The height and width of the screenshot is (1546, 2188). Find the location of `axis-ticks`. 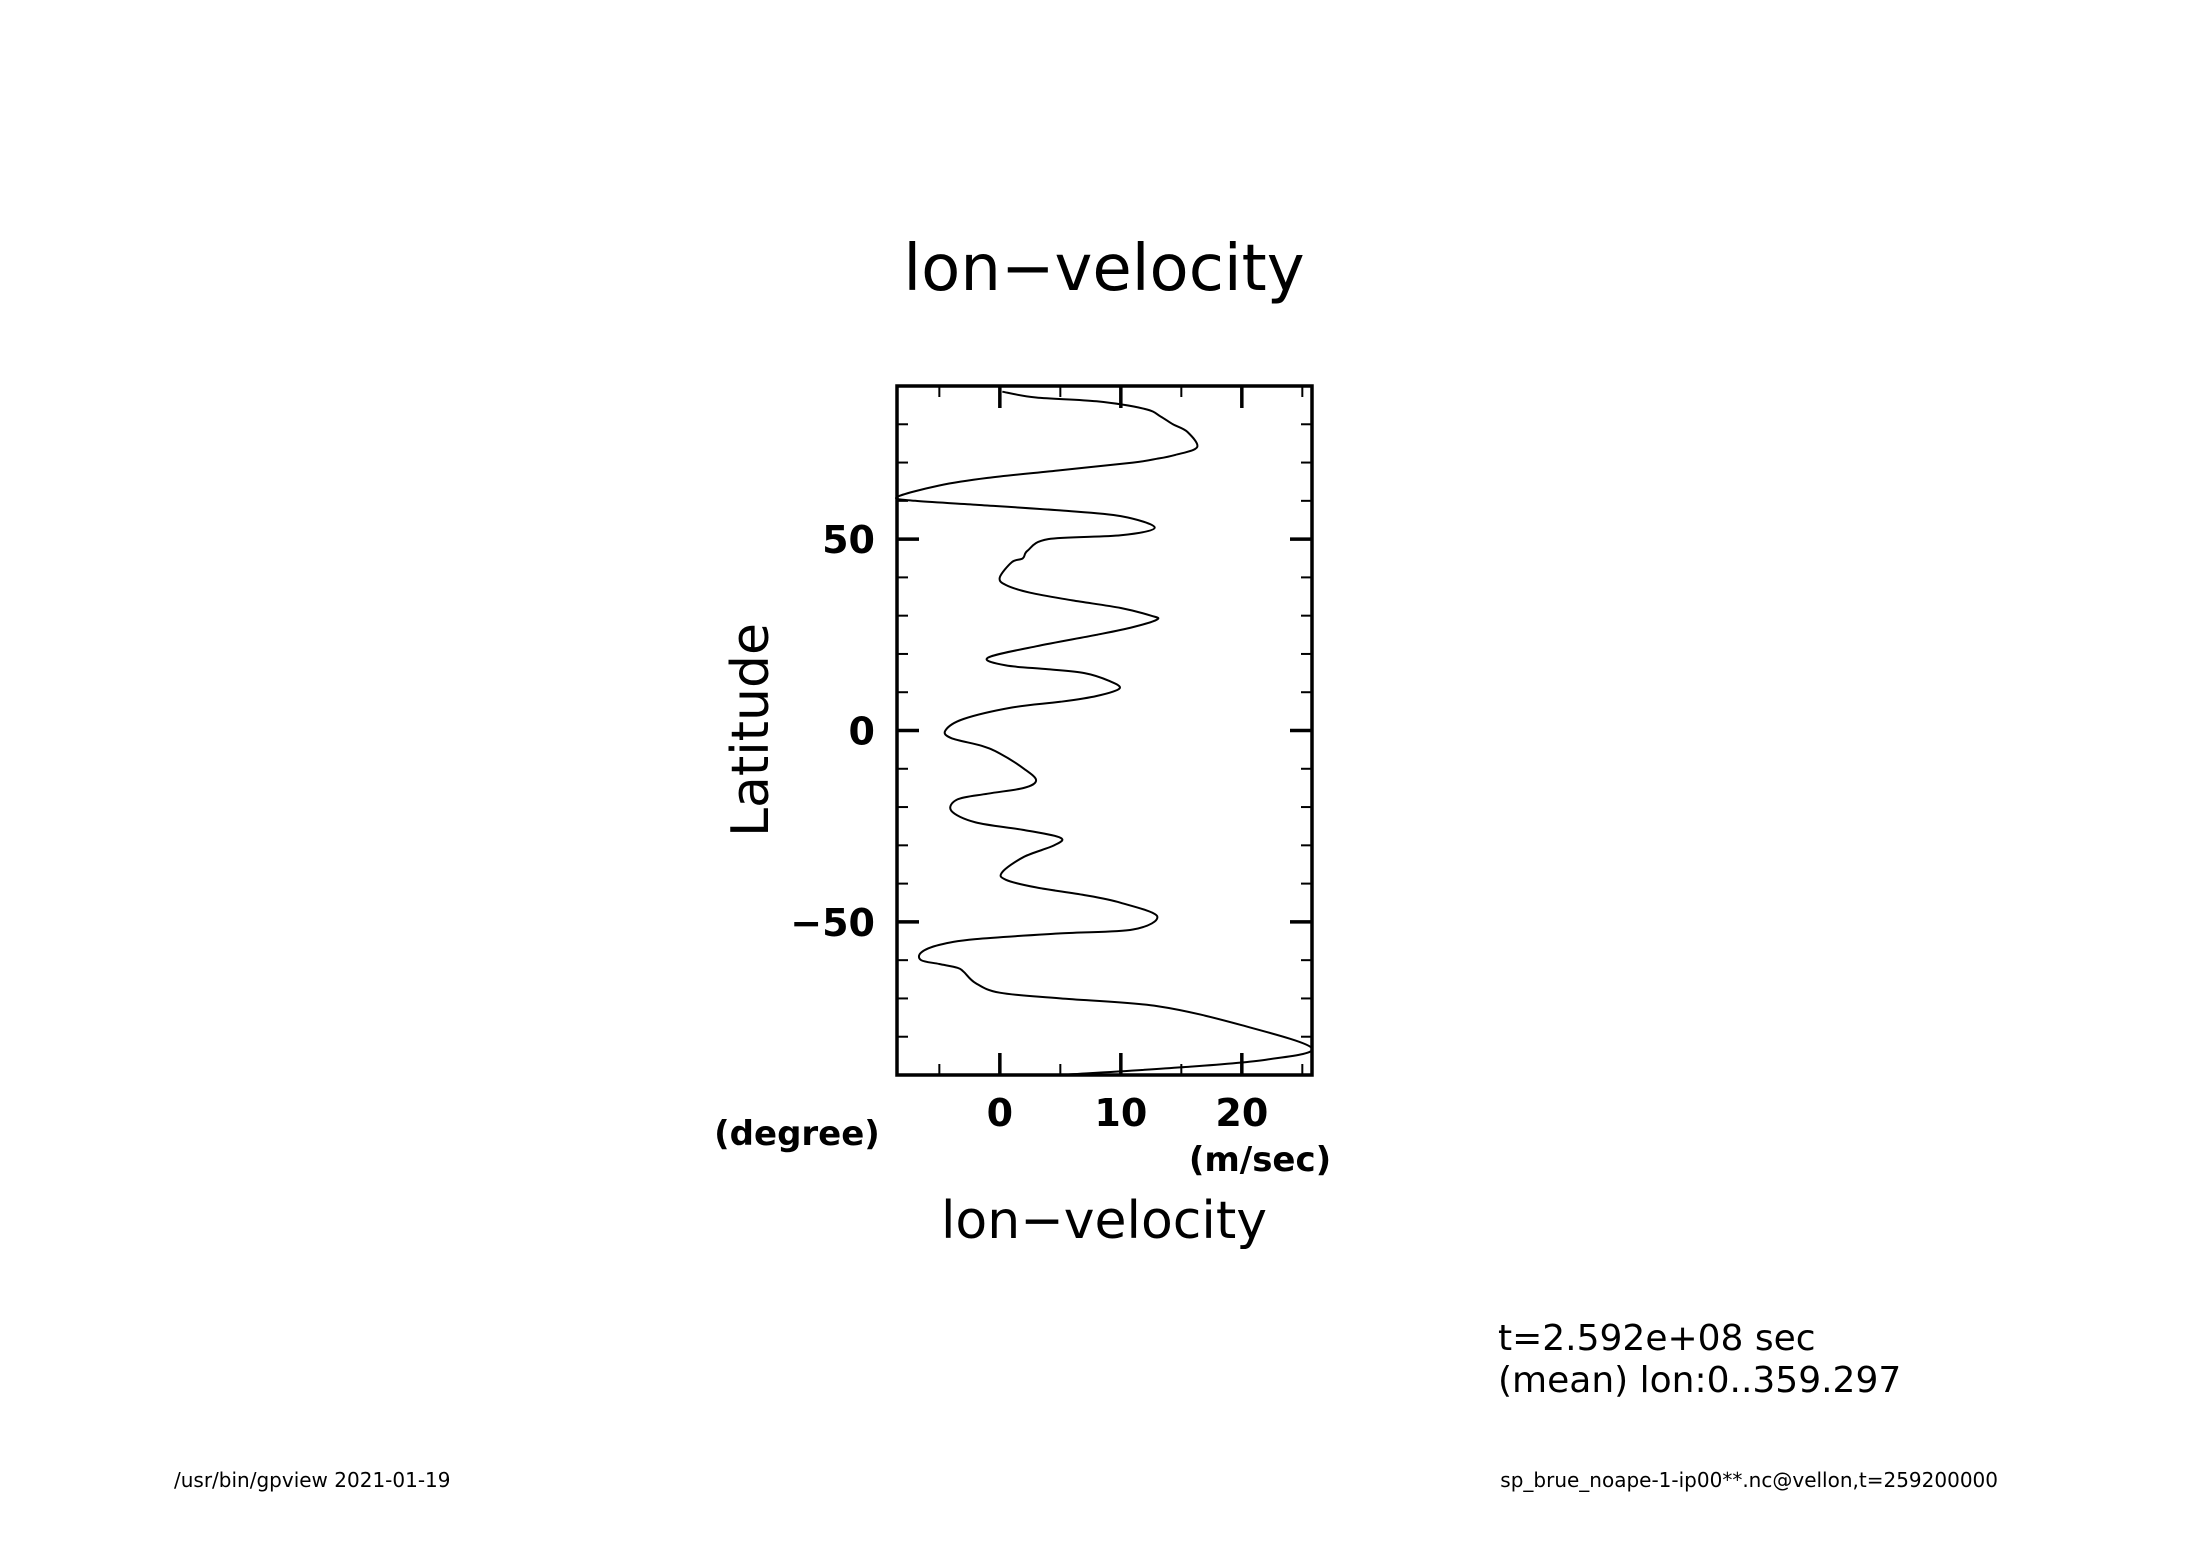

axis-ticks is located at coordinates (1104, 730).